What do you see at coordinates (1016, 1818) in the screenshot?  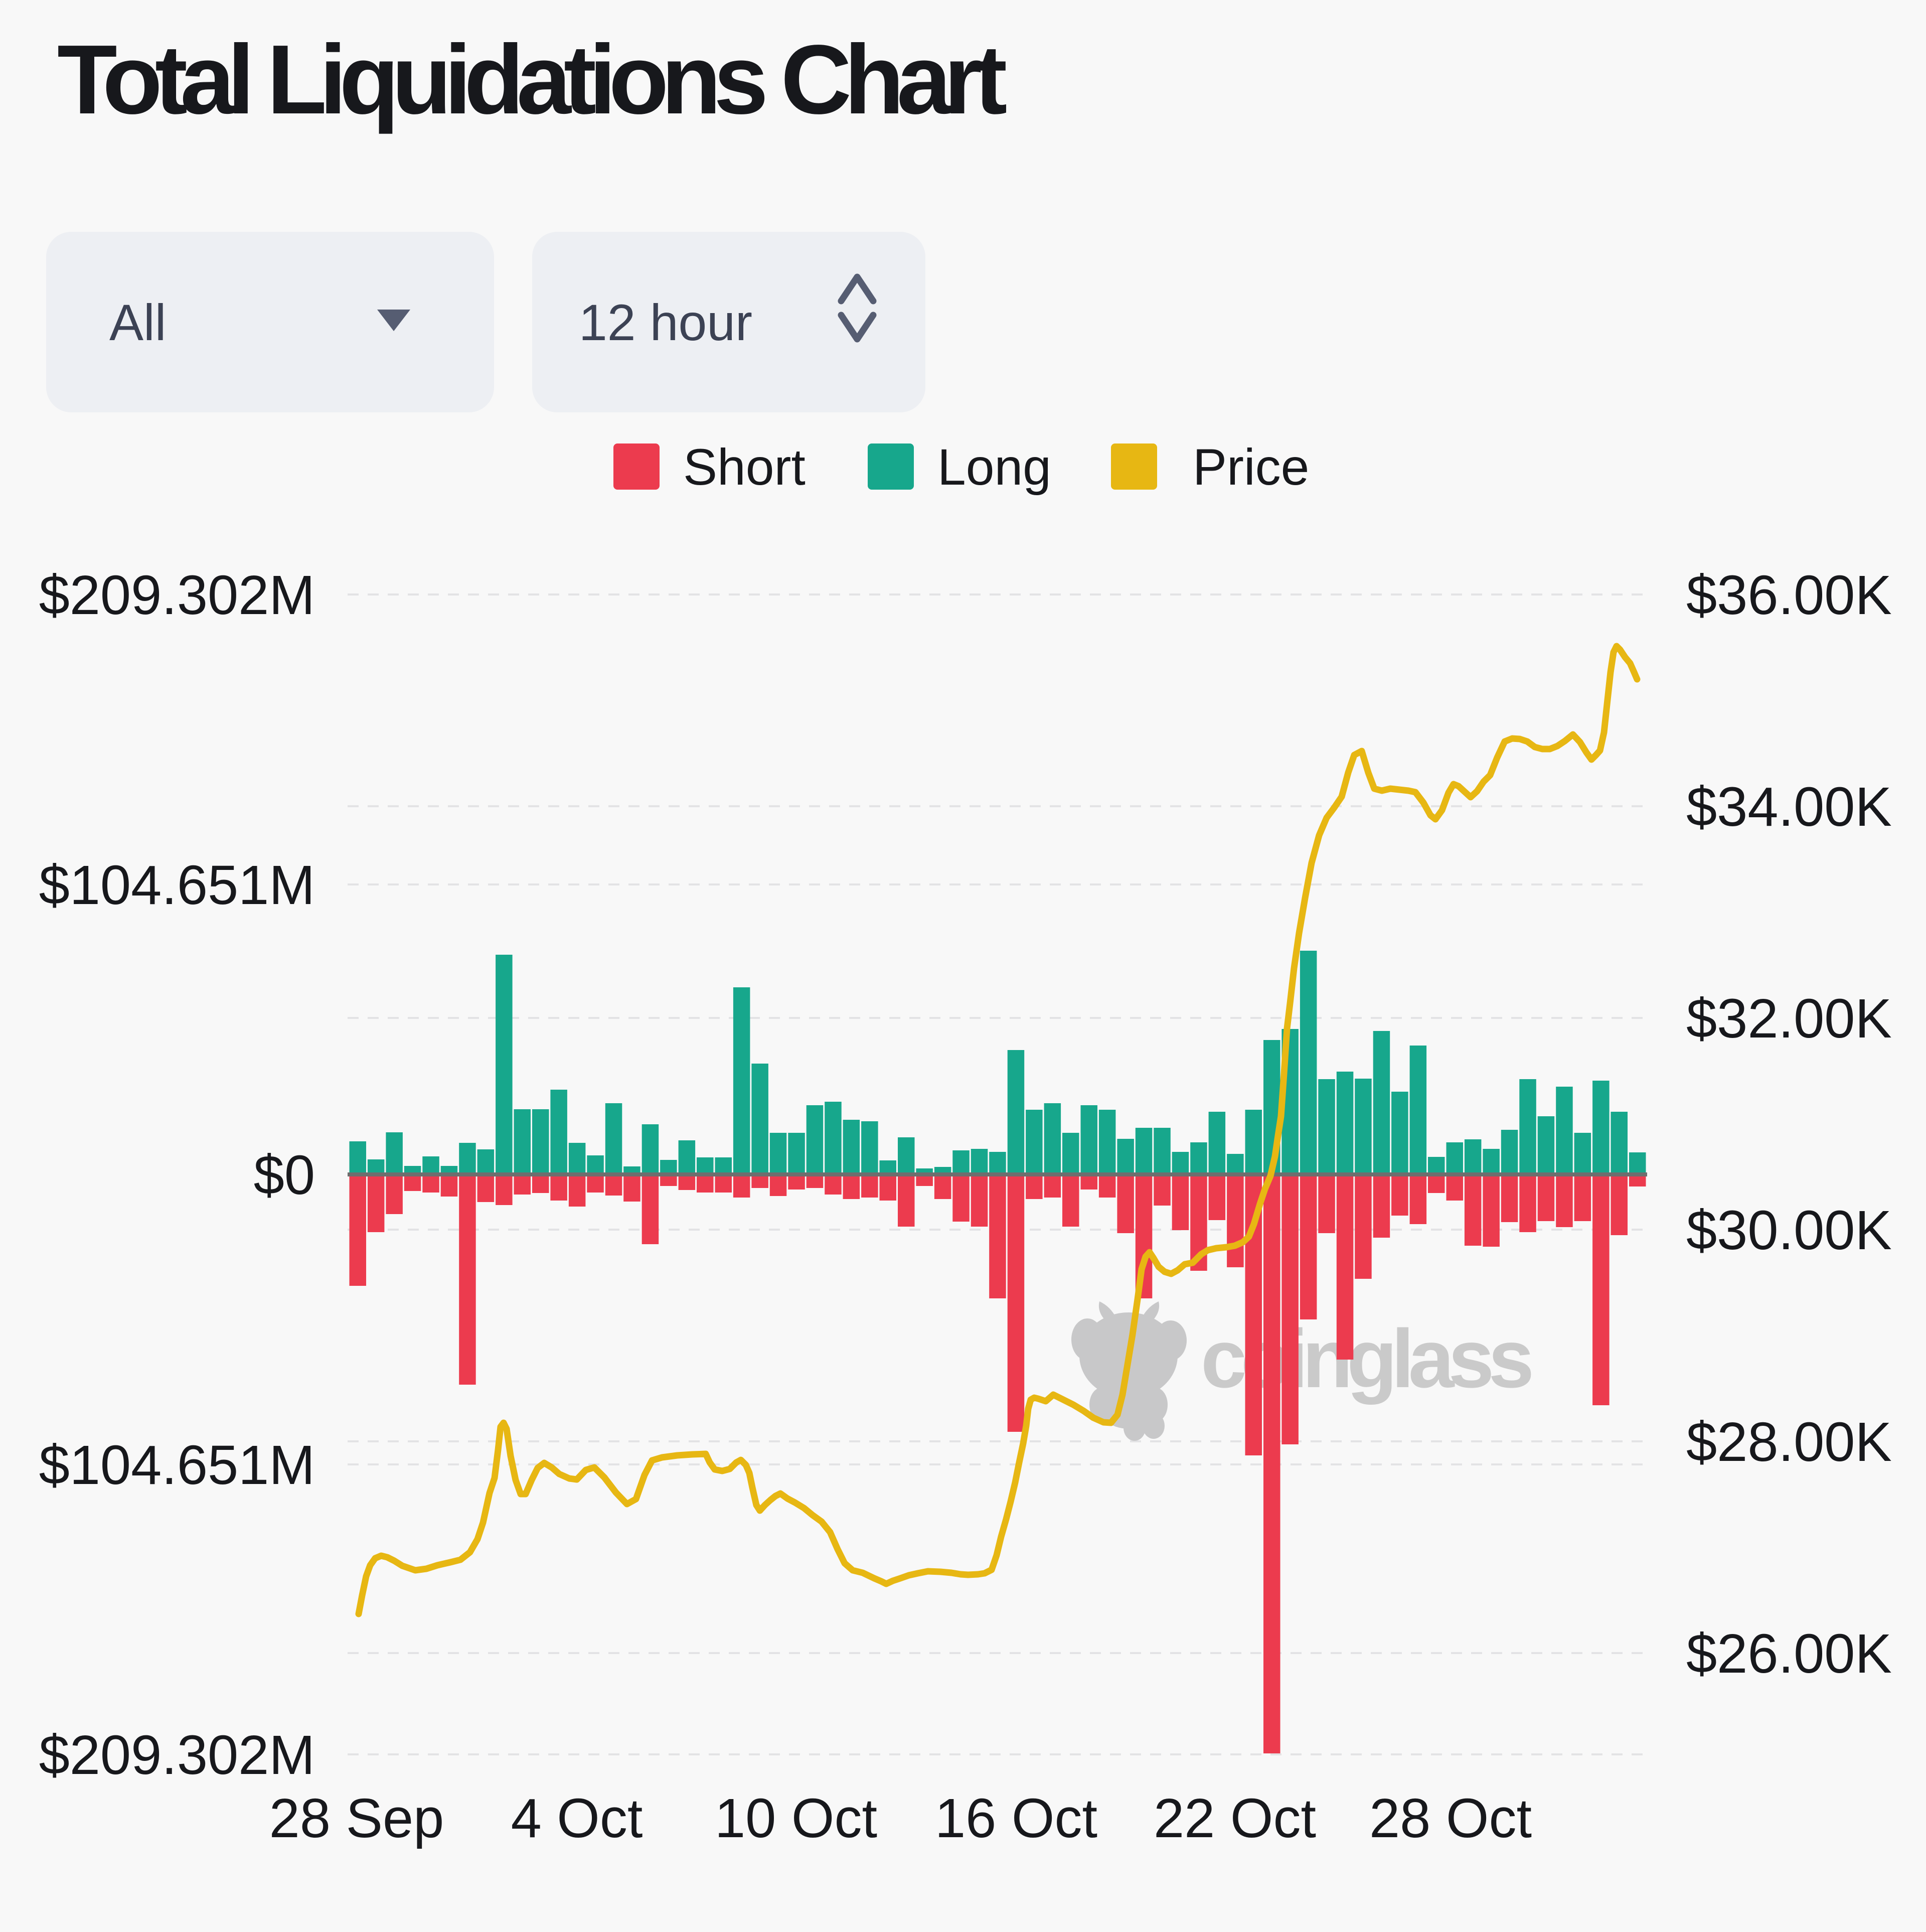 I see `svg-text: 16 Oct` at bounding box center [1016, 1818].